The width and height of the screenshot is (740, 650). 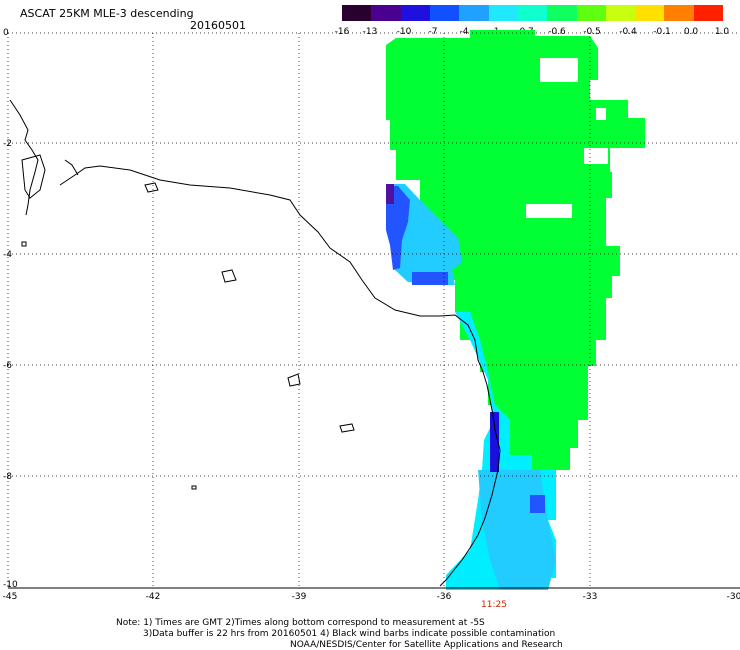 What do you see at coordinates (153, 597) in the screenshot?
I see `longitude-label: -42` at bounding box center [153, 597].